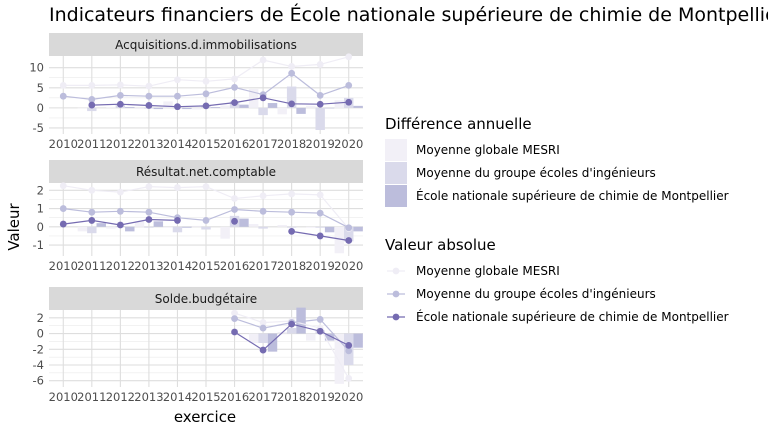 The image size is (768, 432). What do you see at coordinates (205, 417) in the screenshot?
I see `x-axis-label: exercice` at bounding box center [205, 417].